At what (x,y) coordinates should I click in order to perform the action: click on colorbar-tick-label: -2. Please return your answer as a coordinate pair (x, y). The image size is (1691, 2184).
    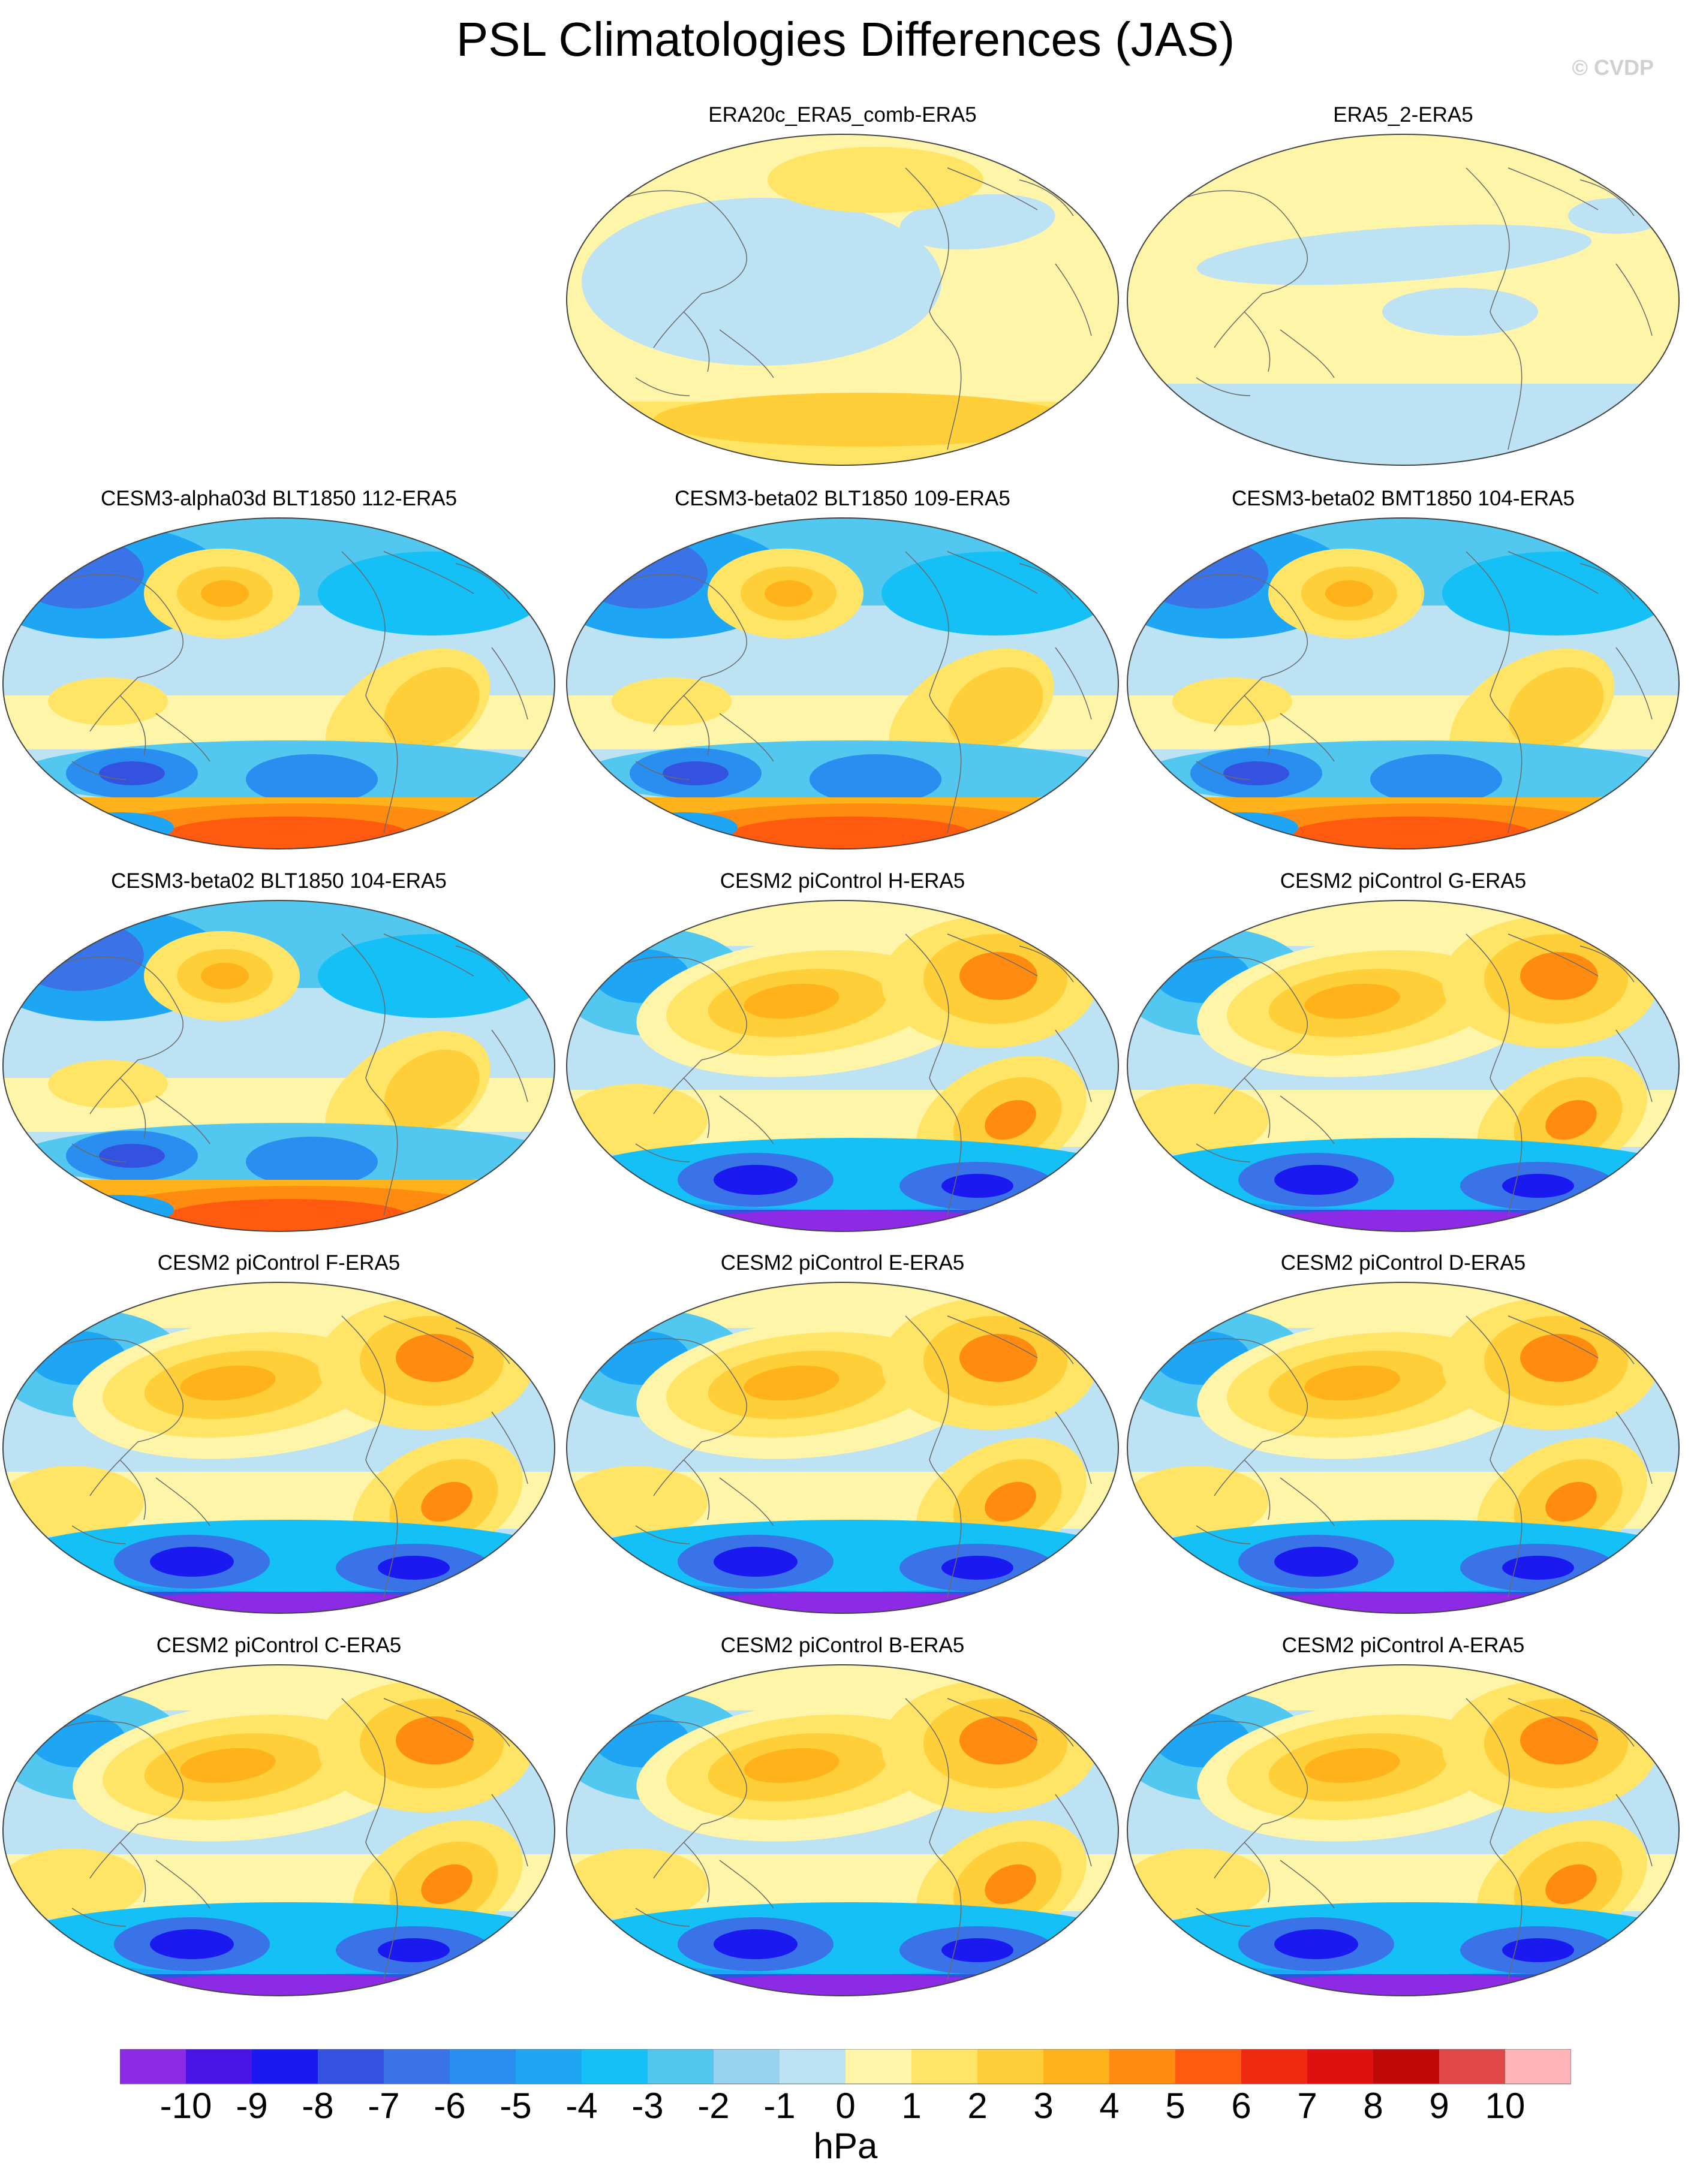
    Looking at the image, I should click on (714, 2106).